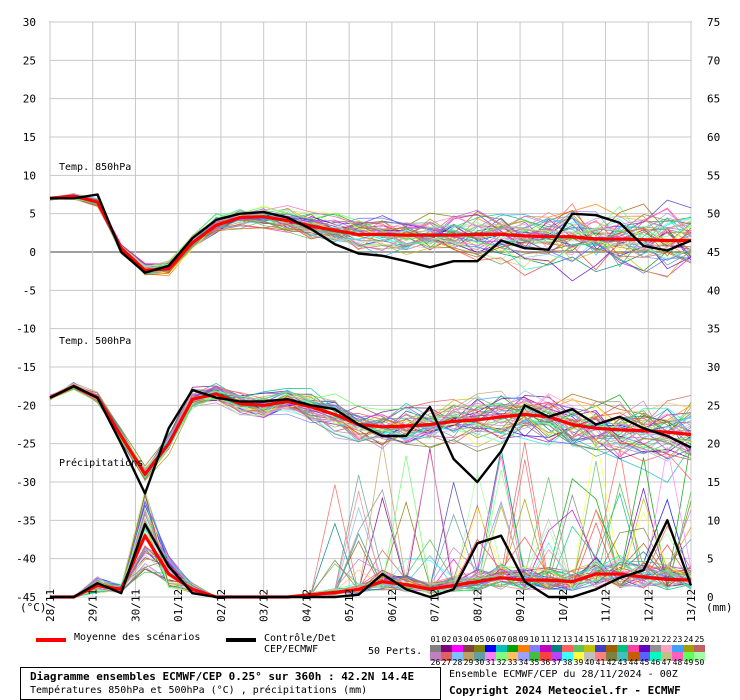 The width and height of the screenshot is (740, 700). Describe the element at coordinates (300, 638) in the screenshot. I see `legend-control-label-1: Contrôle/Det` at that location.